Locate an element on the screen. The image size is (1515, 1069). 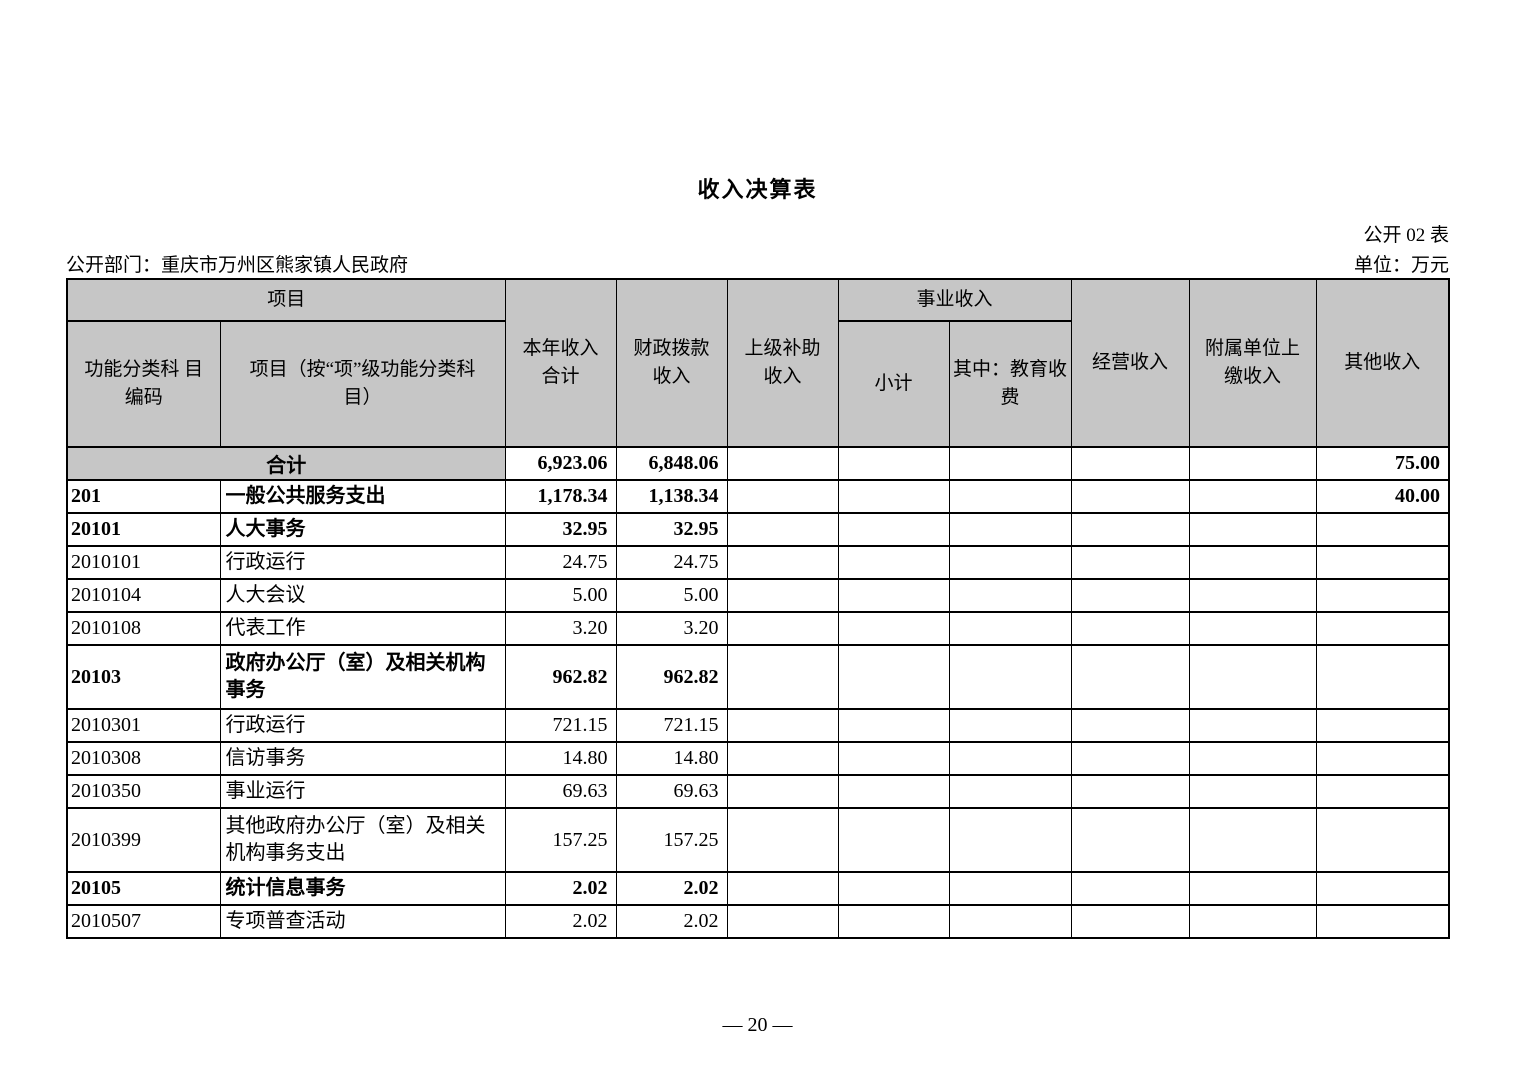
cell-fiscal: 6,848.06 is located at coordinates (671, 463).